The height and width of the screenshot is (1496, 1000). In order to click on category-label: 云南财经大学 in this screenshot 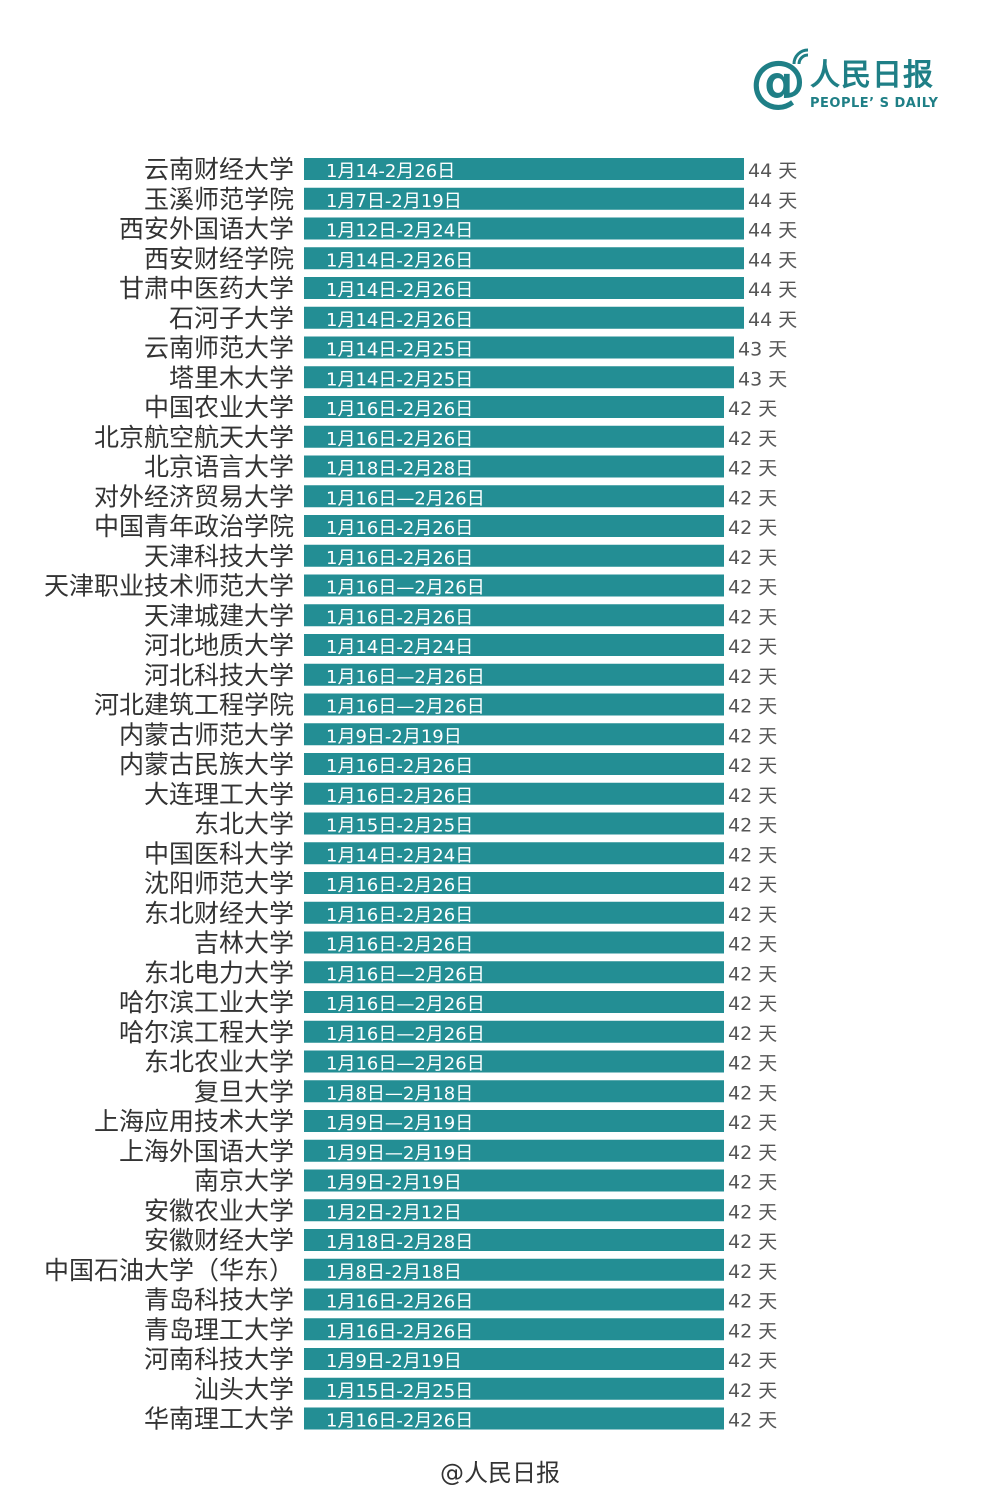, I will do `click(219, 169)`.